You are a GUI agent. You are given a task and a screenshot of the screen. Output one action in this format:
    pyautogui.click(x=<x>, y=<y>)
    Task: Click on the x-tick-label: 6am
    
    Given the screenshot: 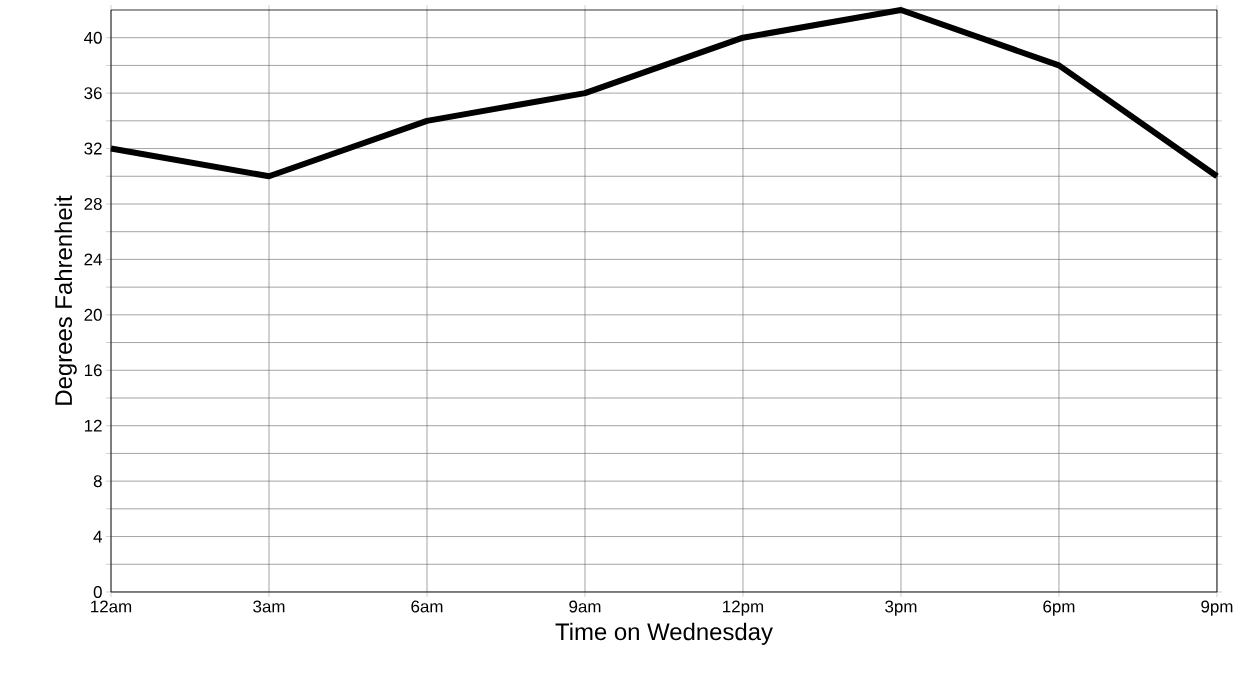 What is the action you would take?
    pyautogui.click(x=427, y=606)
    